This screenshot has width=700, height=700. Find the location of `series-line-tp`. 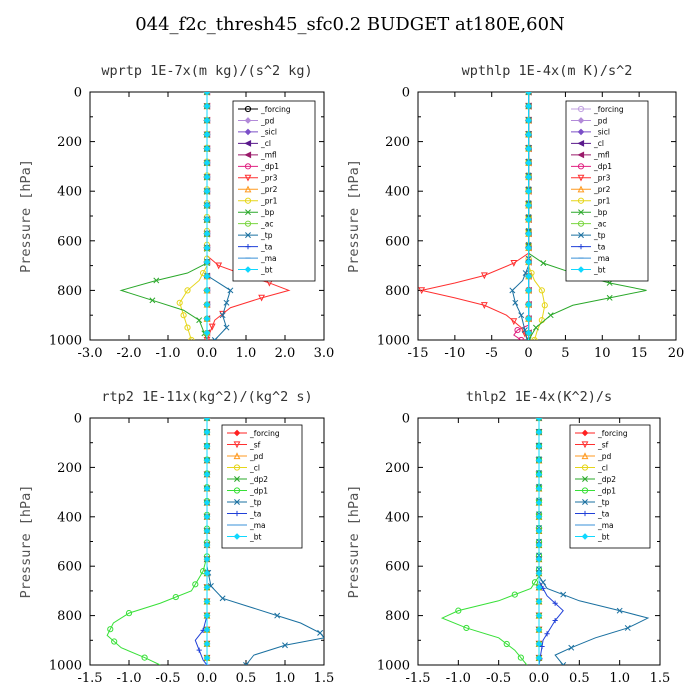

series-line-tp is located at coordinates (265, 541).